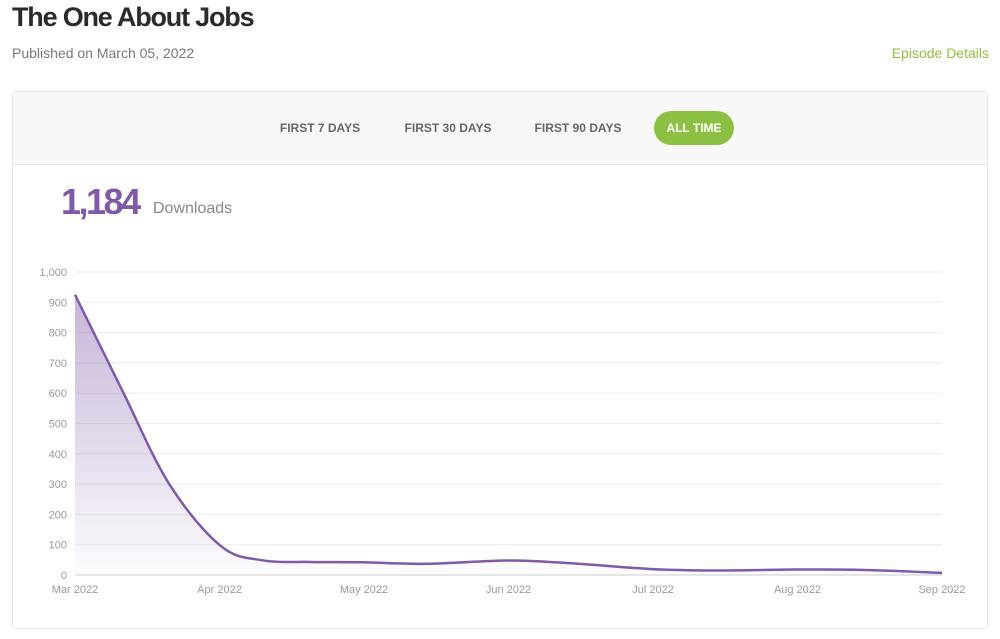 The width and height of the screenshot is (1000, 639). Describe the element at coordinates (53, 273) in the screenshot. I see `y-tick-label: 1,000` at that location.